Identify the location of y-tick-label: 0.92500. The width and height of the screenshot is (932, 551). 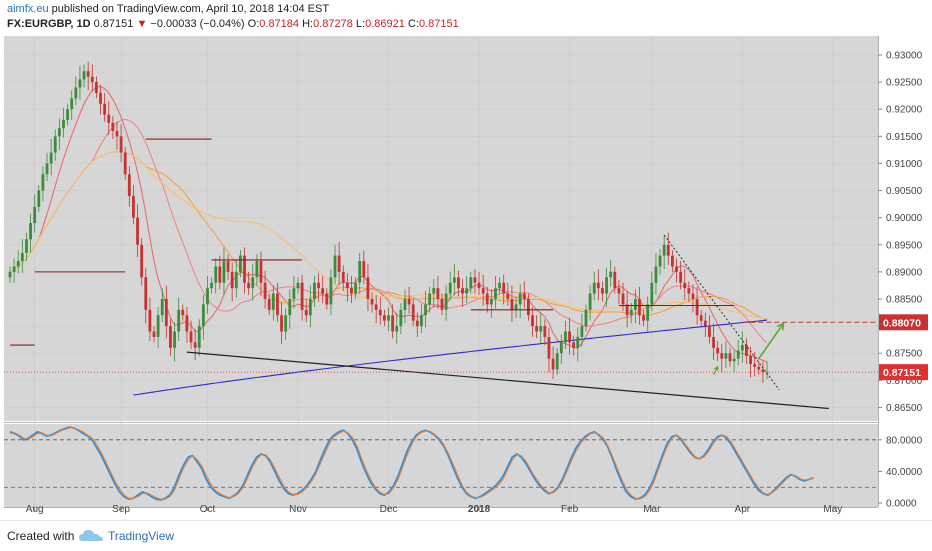
(904, 83).